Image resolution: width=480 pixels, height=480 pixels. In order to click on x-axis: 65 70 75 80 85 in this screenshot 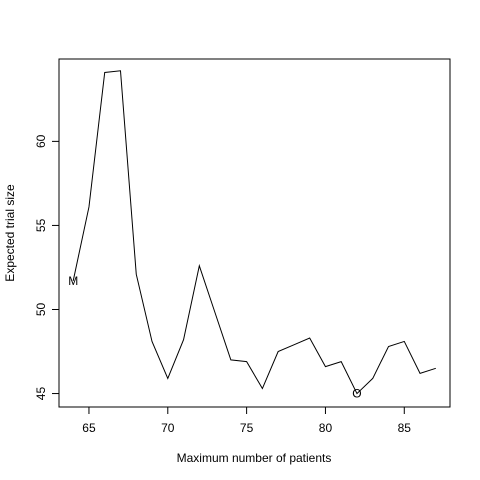, I will do `click(247, 420)`.